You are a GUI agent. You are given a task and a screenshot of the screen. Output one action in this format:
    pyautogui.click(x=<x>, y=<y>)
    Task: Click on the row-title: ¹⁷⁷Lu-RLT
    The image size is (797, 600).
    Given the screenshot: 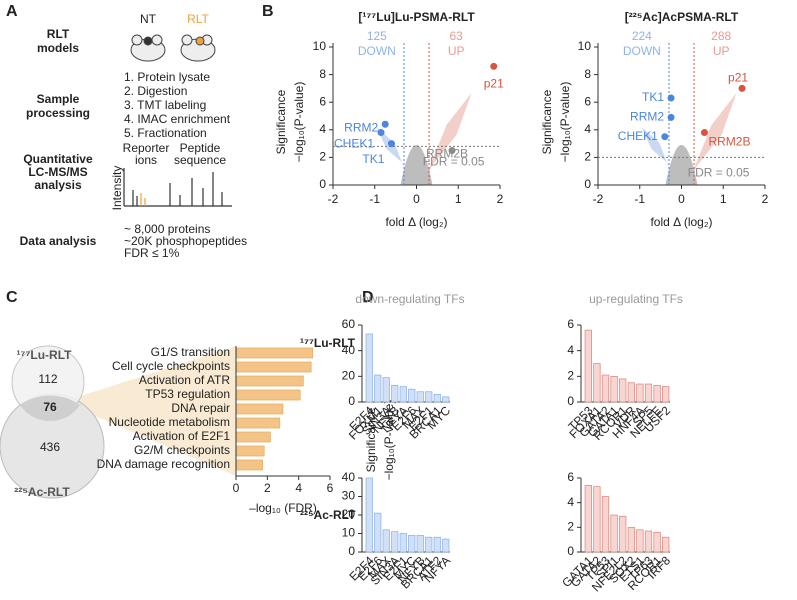 What is the action you would take?
    pyautogui.click(x=328, y=343)
    